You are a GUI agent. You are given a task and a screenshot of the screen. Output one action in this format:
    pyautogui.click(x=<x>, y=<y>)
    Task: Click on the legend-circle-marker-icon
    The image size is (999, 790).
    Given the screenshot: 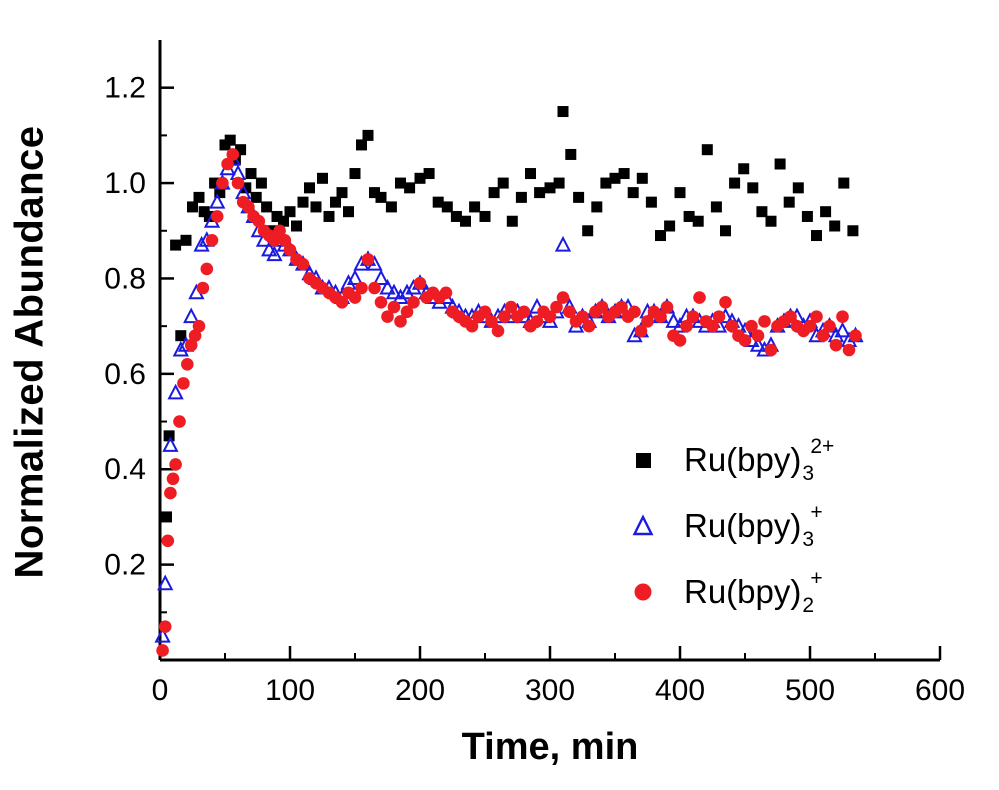 What is the action you would take?
    pyautogui.click(x=643, y=592)
    